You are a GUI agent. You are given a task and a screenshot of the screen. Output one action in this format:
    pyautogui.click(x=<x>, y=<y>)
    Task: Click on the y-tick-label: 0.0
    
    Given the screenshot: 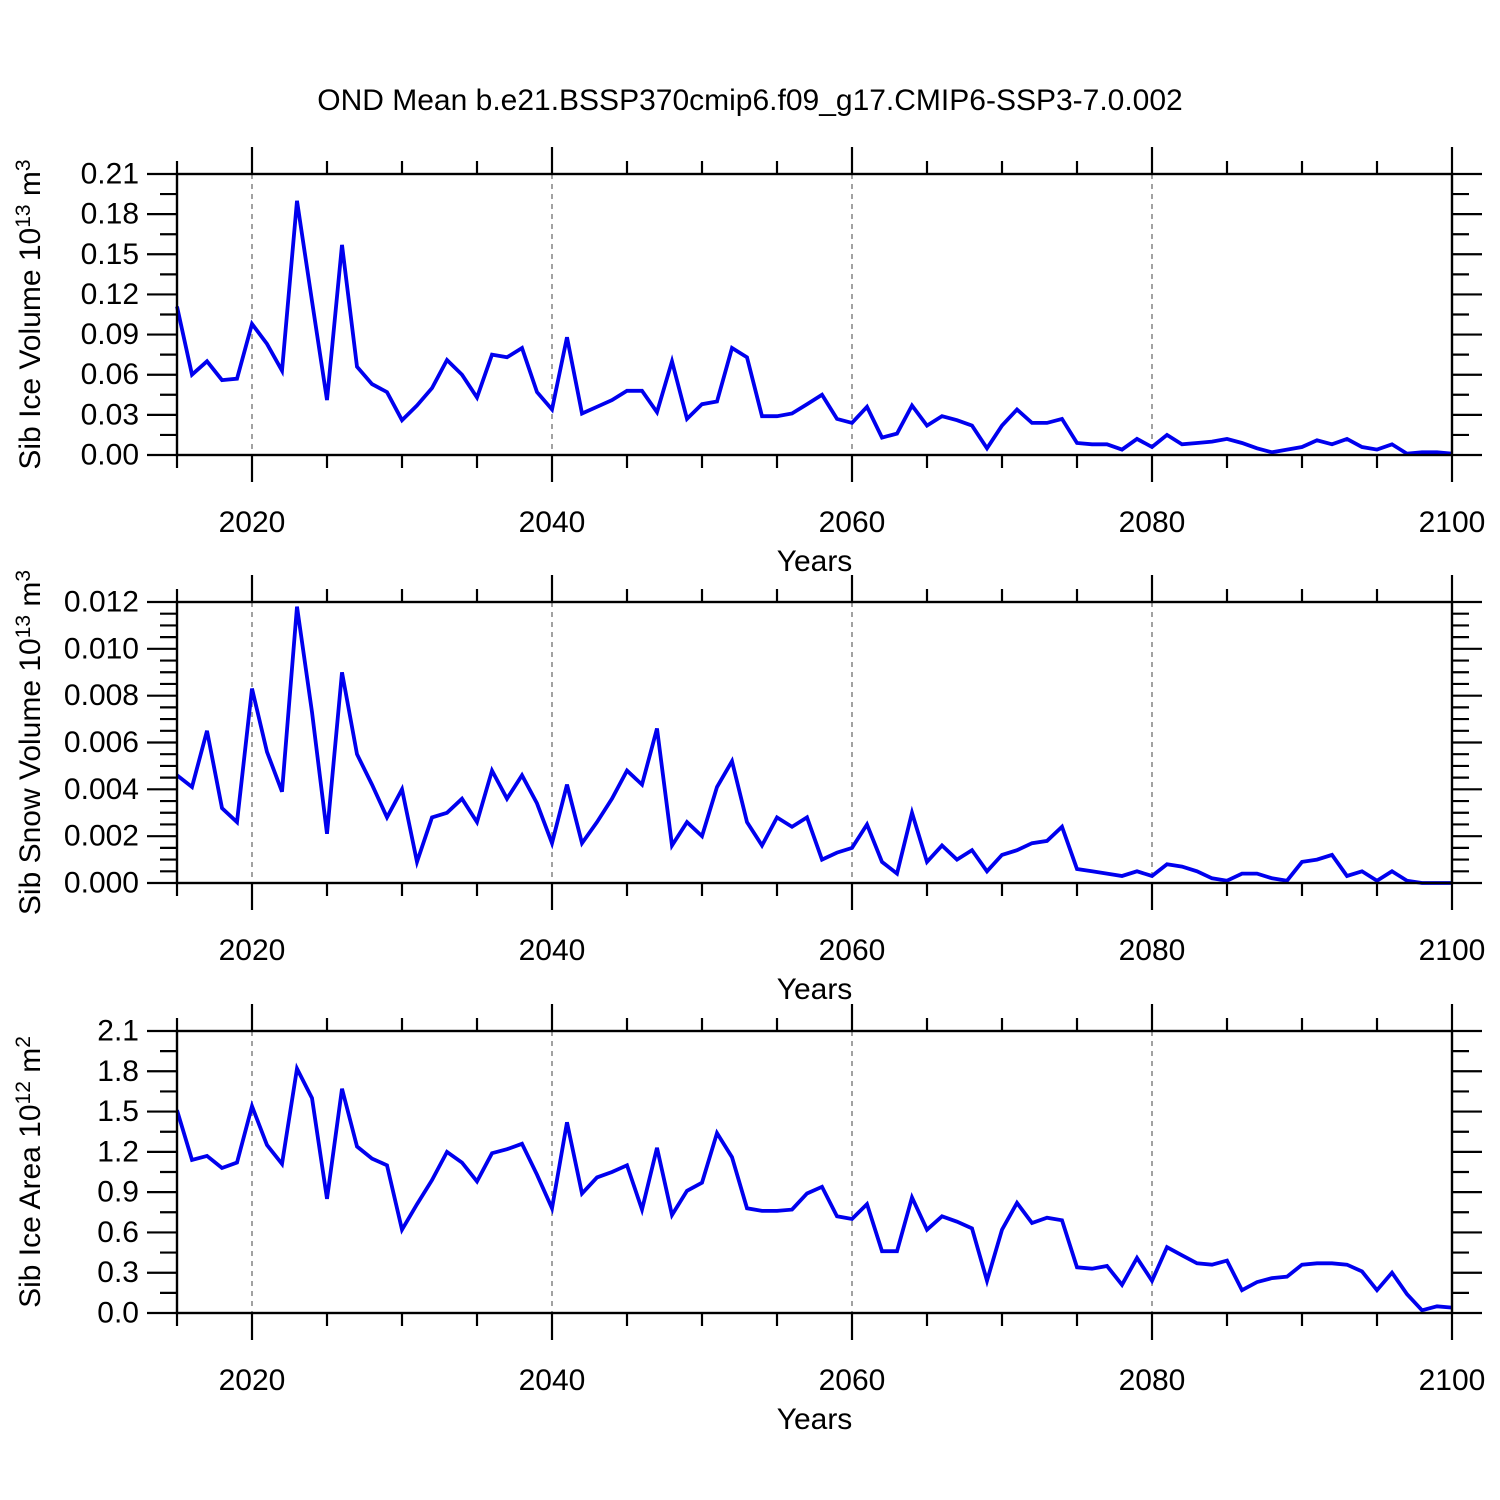 What is the action you would take?
    pyautogui.click(x=118, y=1313)
    